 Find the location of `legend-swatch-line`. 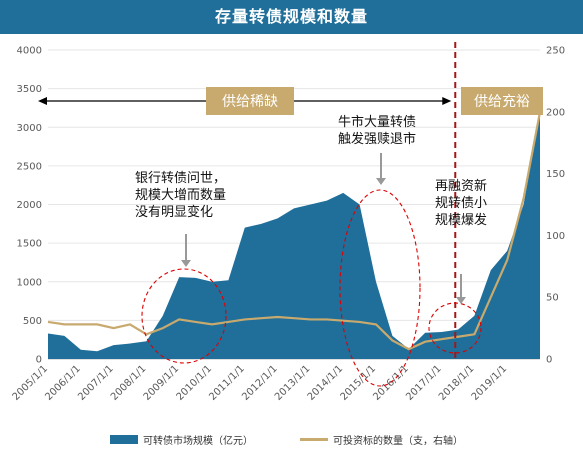

legend-swatch-line is located at coordinates (314, 439).